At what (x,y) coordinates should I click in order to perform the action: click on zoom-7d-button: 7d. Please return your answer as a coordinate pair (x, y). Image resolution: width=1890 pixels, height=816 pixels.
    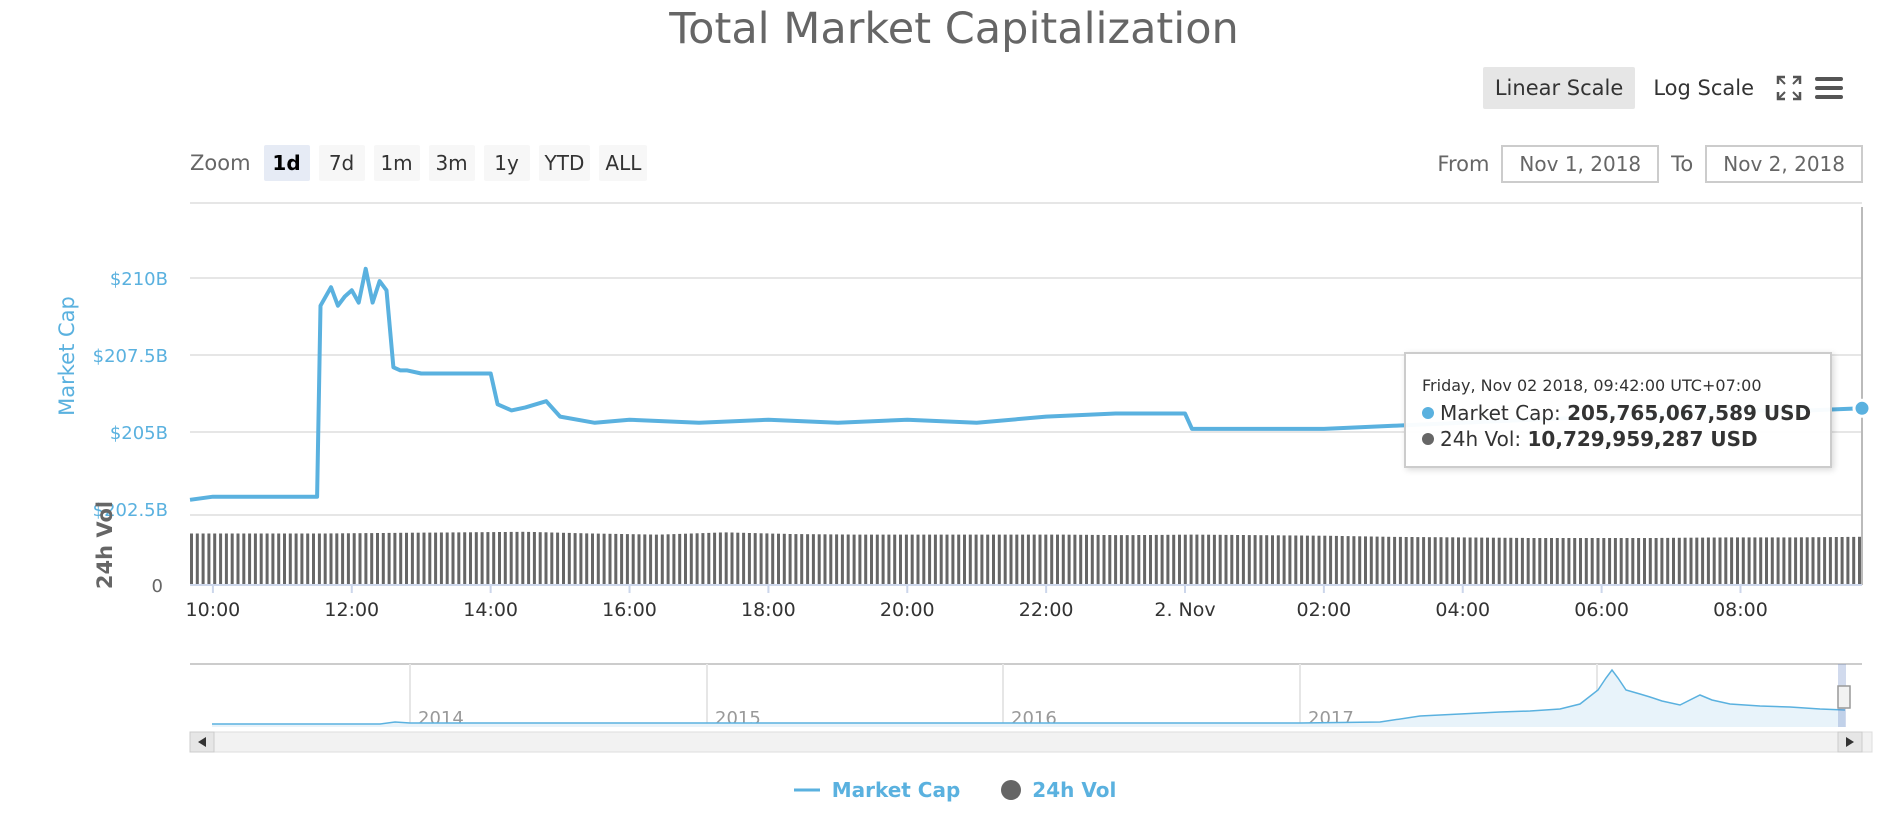
    Looking at the image, I should click on (341, 163).